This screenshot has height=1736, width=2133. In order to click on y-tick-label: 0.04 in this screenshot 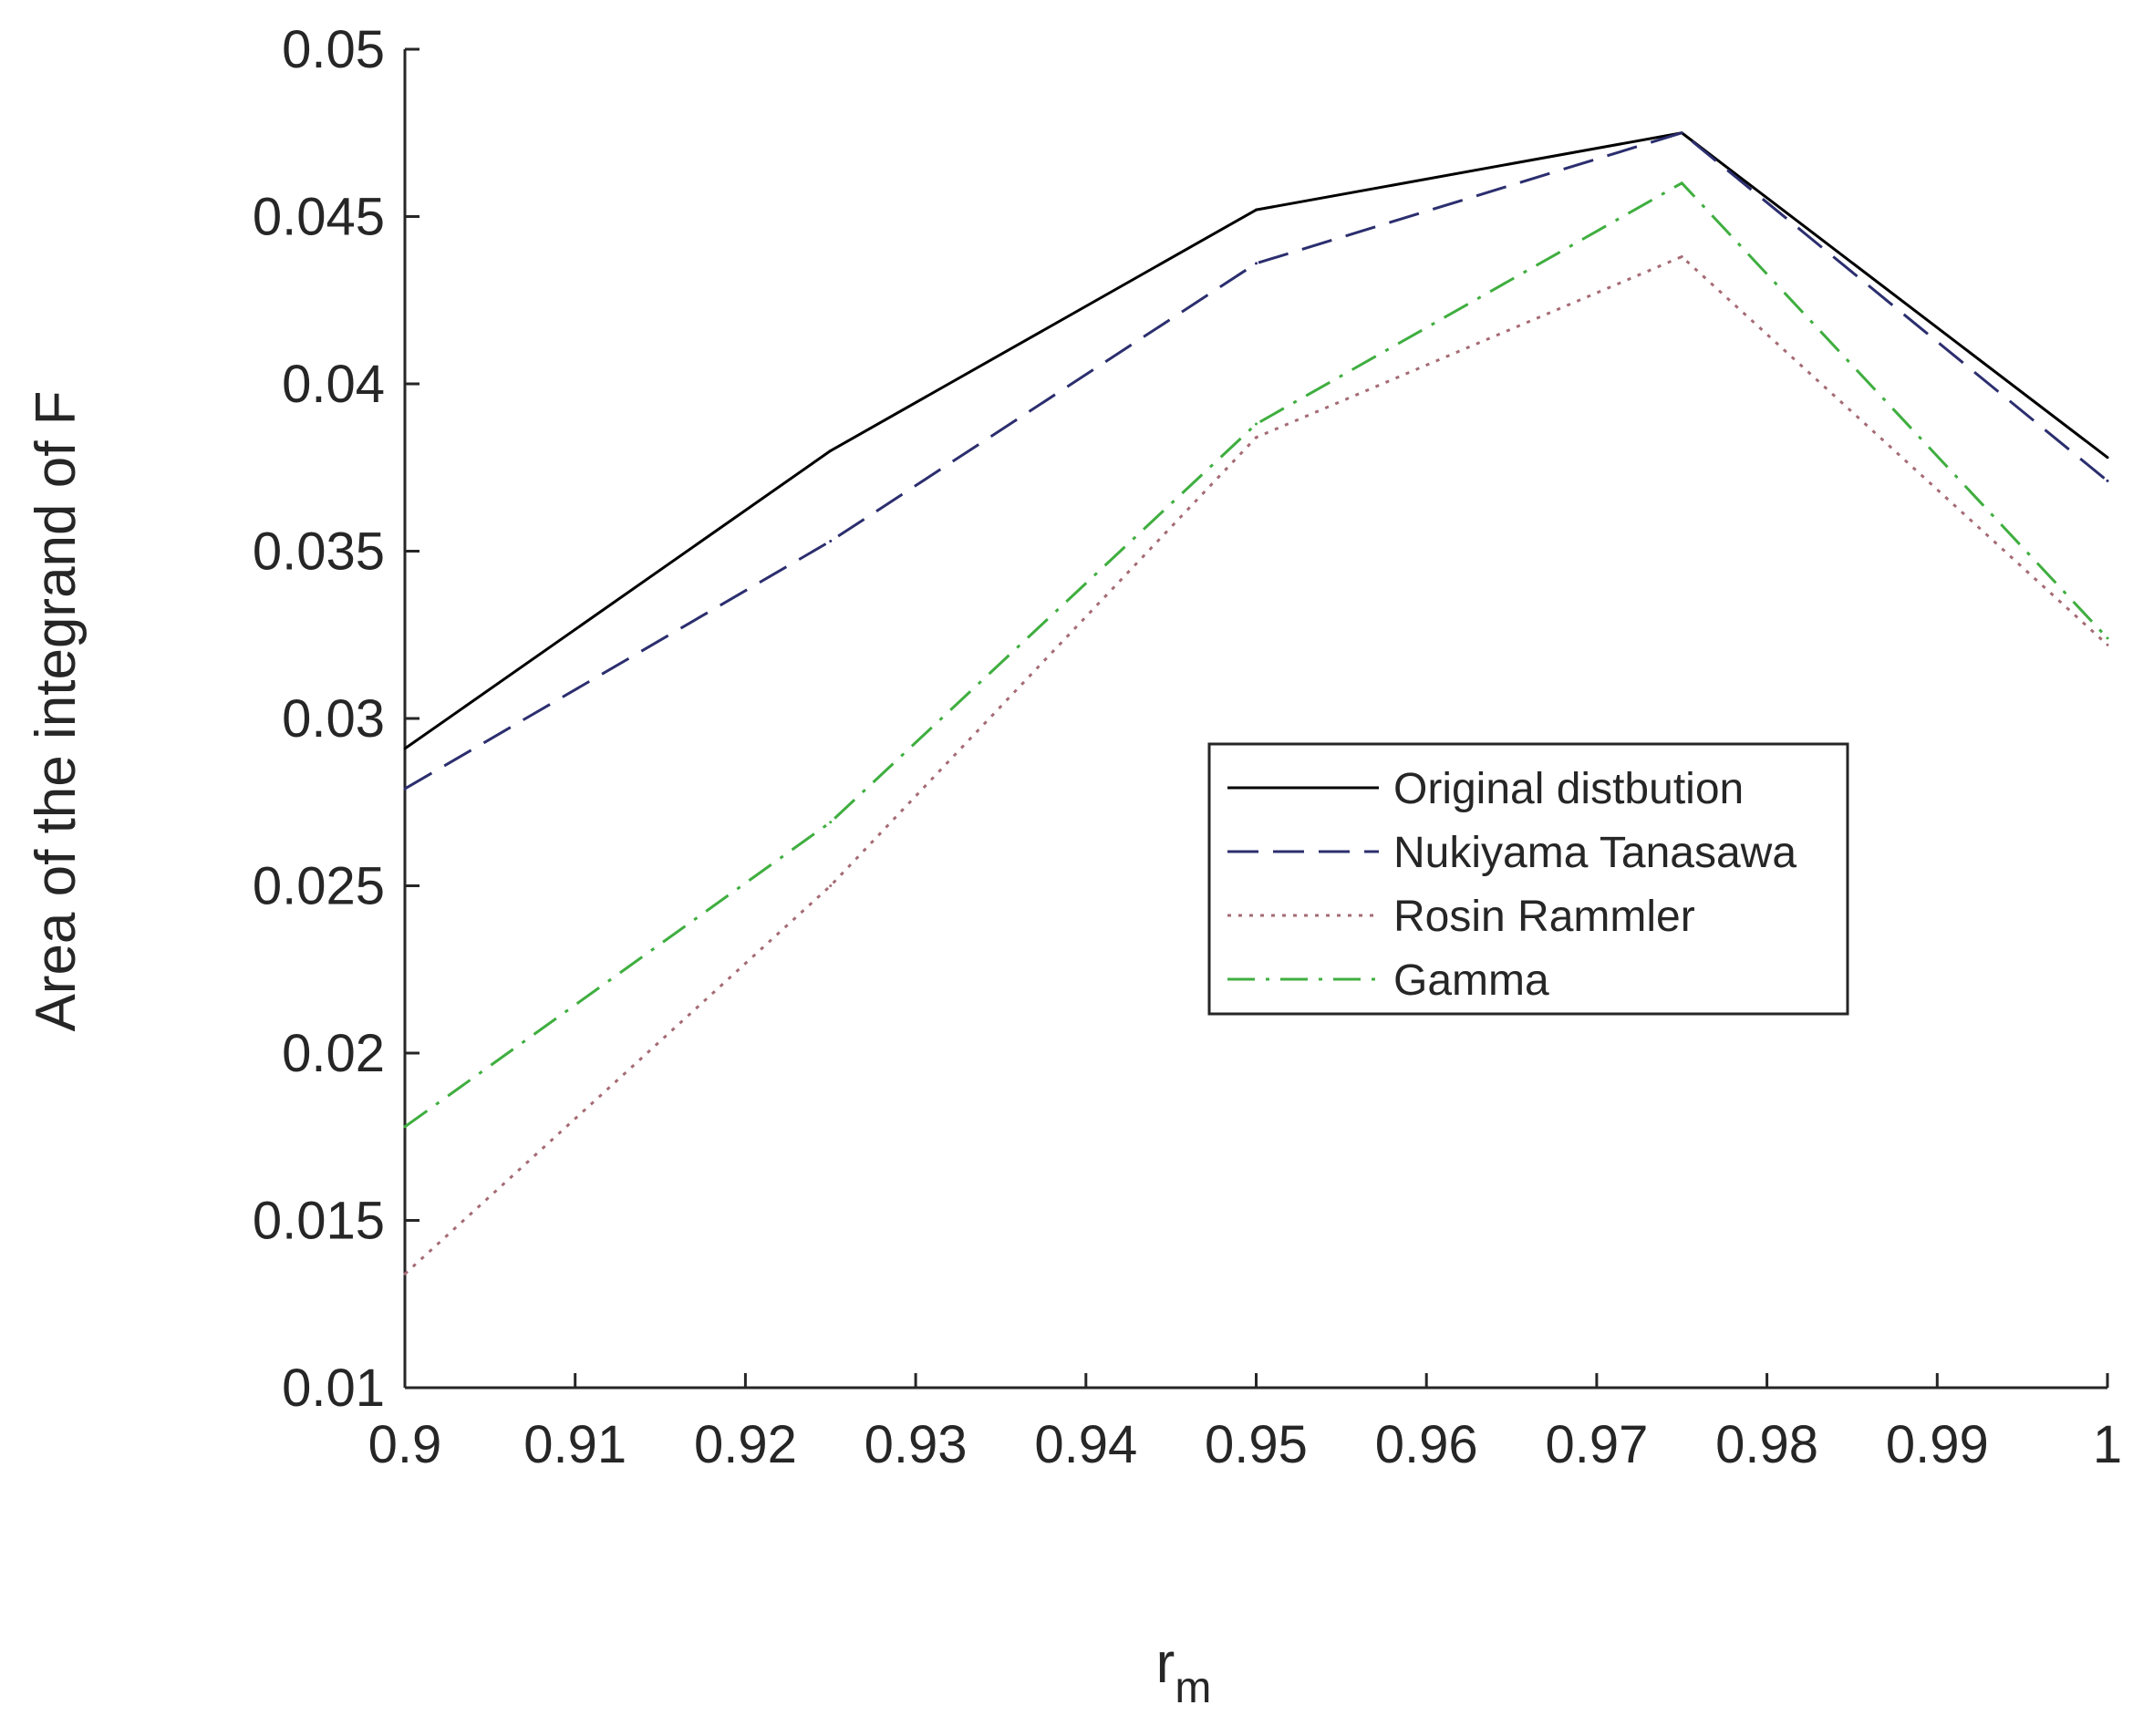, I will do `click(333, 384)`.